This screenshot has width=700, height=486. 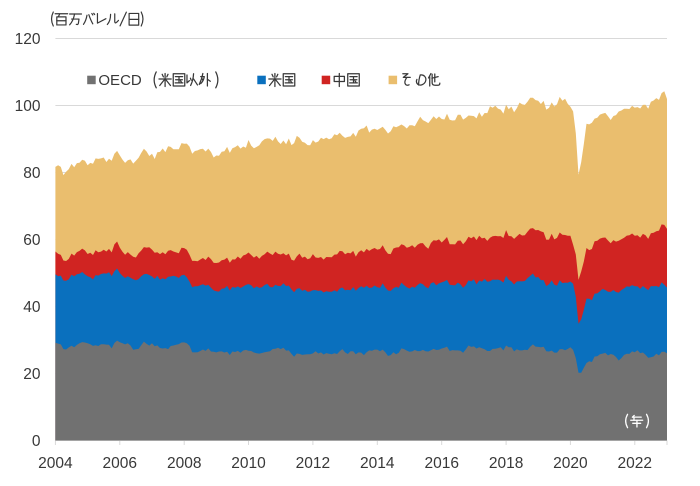 What do you see at coordinates (248, 463) in the screenshot?
I see `svg-text: 2010` at bounding box center [248, 463].